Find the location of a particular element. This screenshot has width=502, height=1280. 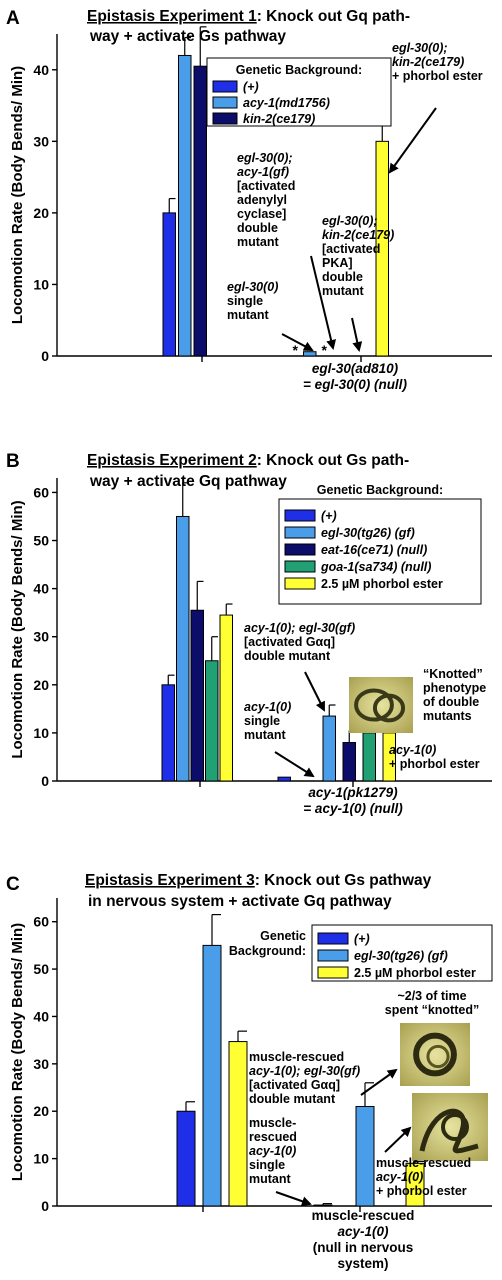

panel-c-xgroup-label-line-1: acy-1(0) is located at coordinates (363, 1231).